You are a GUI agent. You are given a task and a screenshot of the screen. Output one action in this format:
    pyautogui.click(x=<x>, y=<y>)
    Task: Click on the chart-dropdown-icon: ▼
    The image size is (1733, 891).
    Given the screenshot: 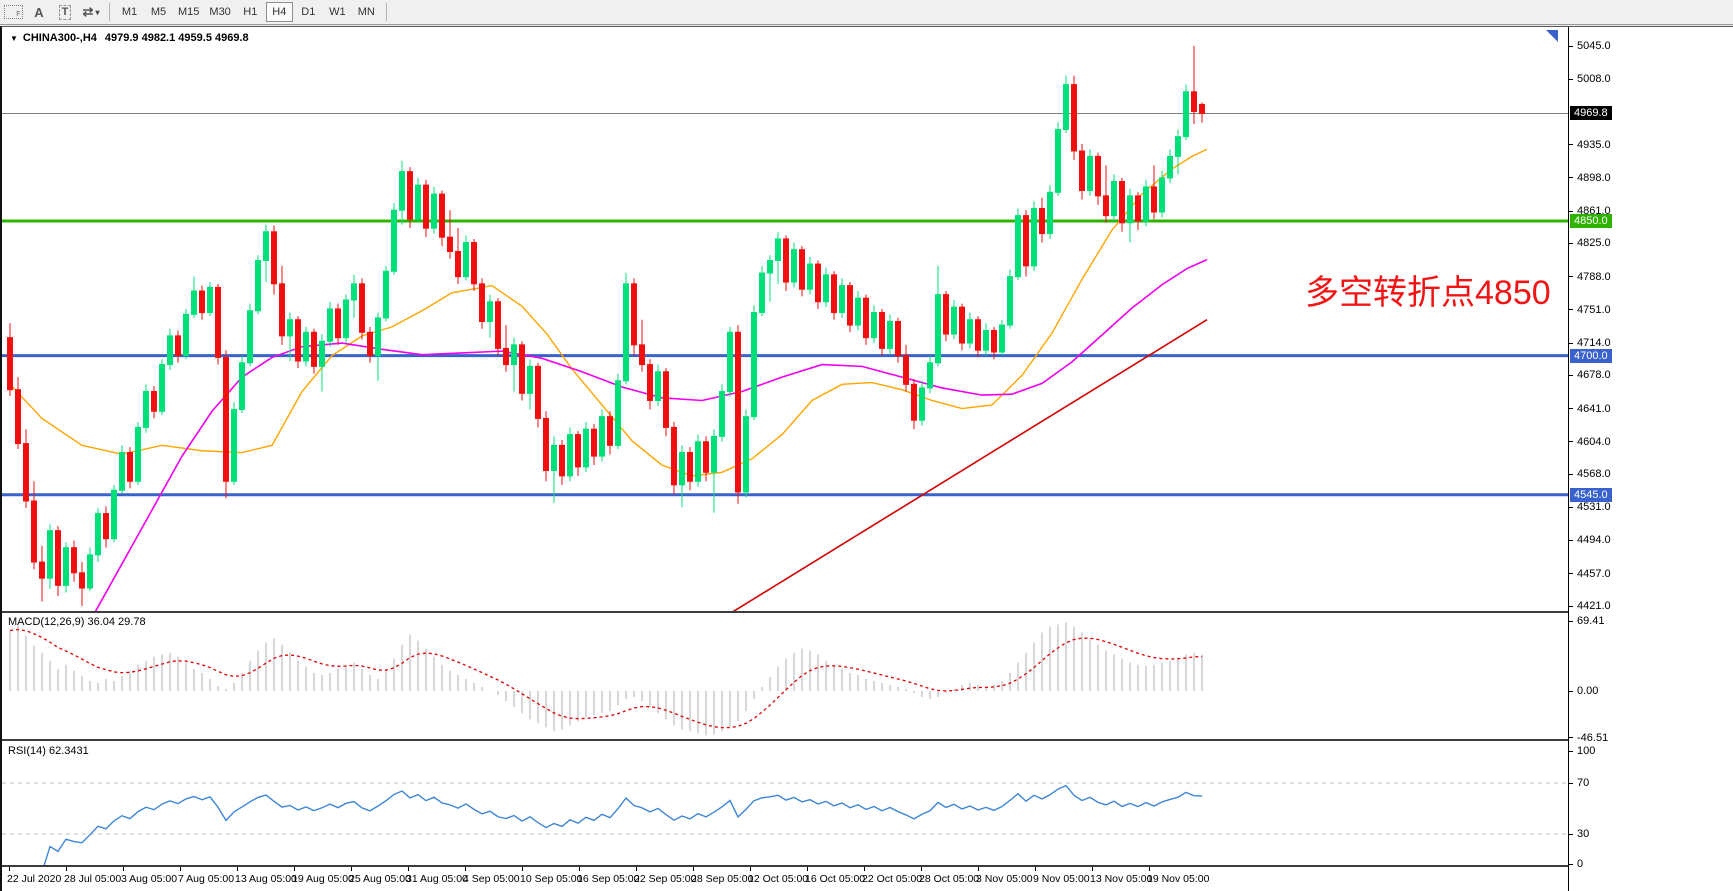 What is the action you would take?
    pyautogui.click(x=14, y=38)
    